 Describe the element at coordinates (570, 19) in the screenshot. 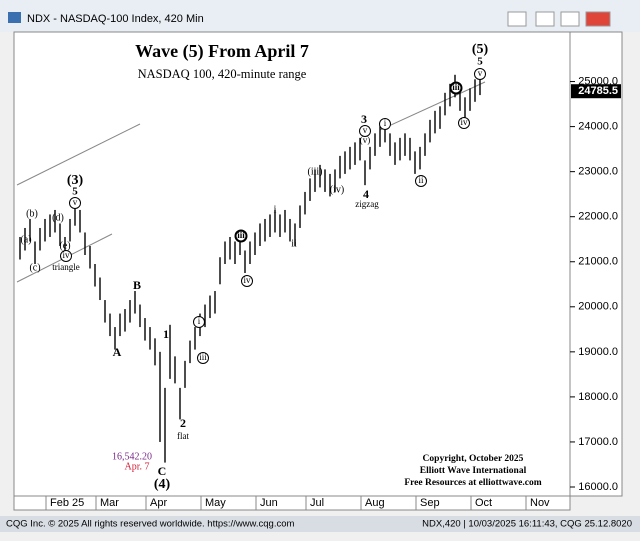

I see `maximize-button` at that location.